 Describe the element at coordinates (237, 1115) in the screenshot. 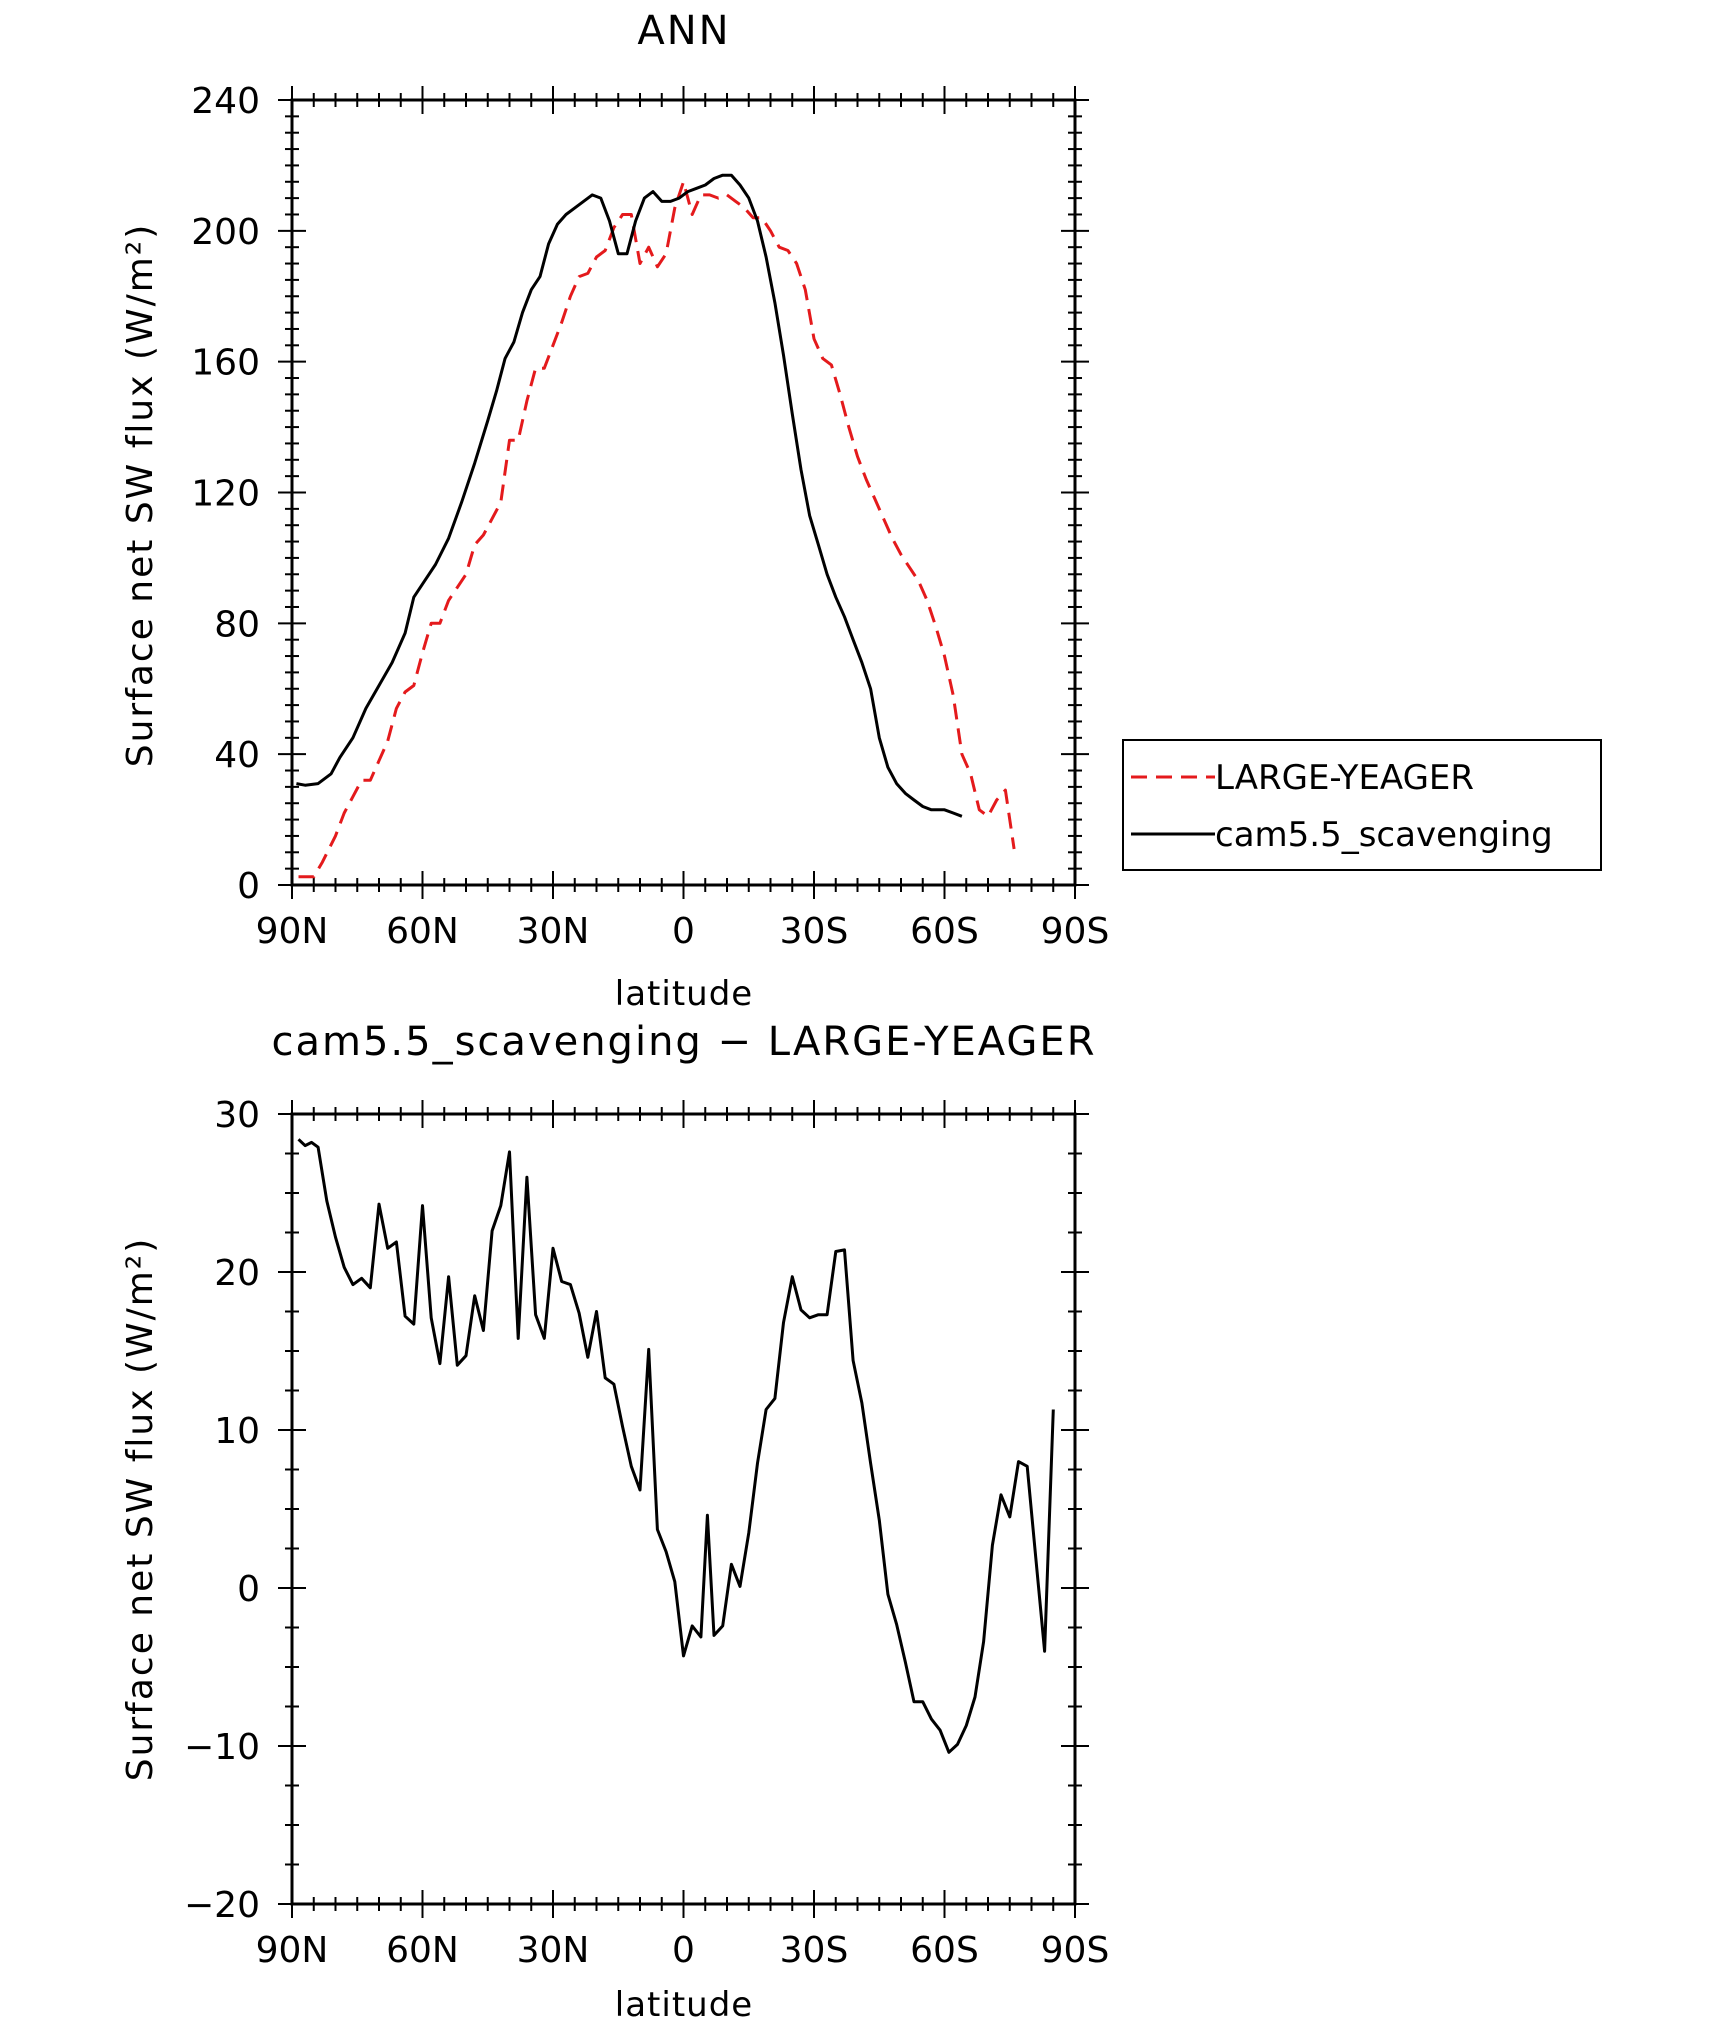

I see `y-tick-label: 30` at that location.